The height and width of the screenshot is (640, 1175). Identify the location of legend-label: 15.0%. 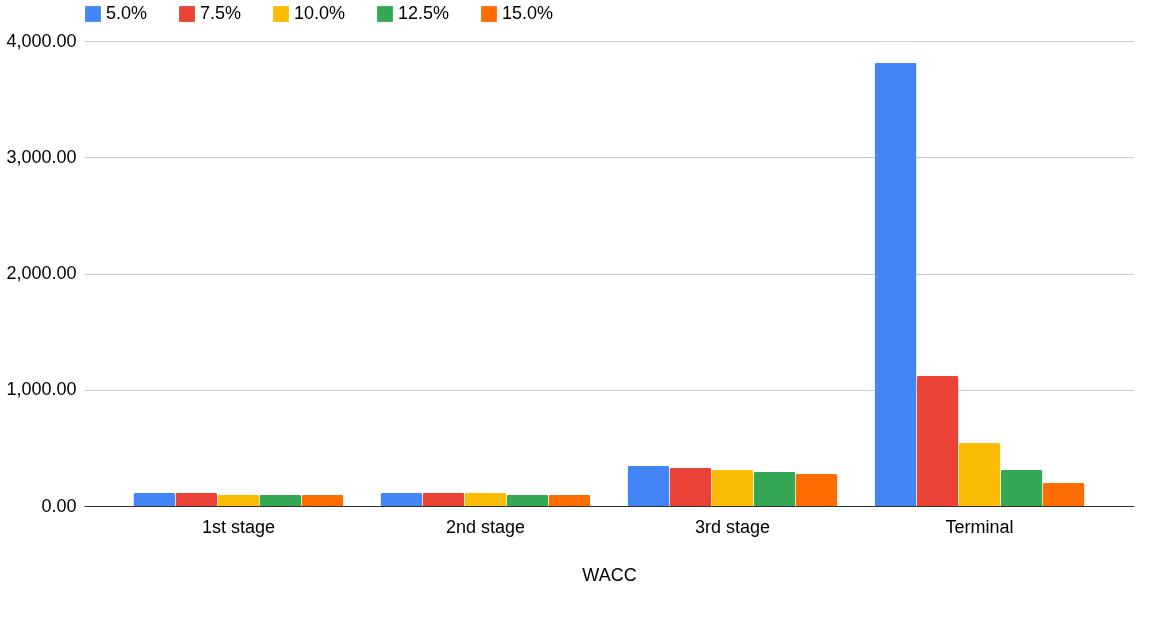
(528, 13).